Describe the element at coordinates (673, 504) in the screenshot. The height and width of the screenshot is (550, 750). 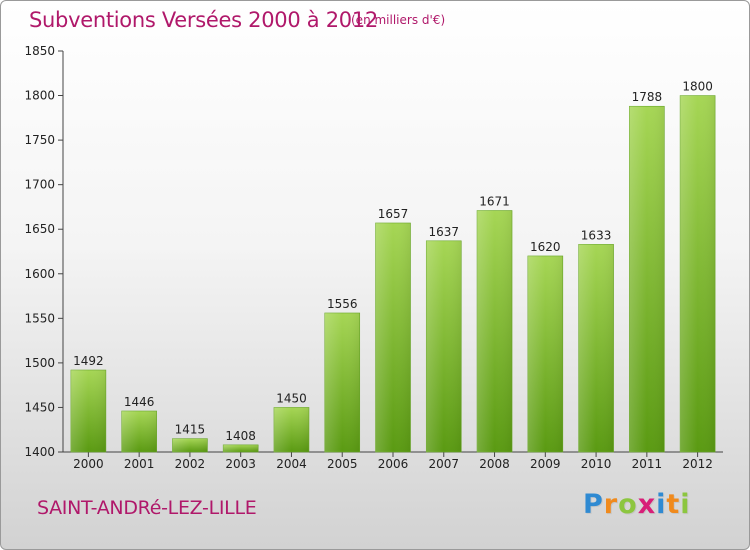
I see `logo-letter: t` at that location.